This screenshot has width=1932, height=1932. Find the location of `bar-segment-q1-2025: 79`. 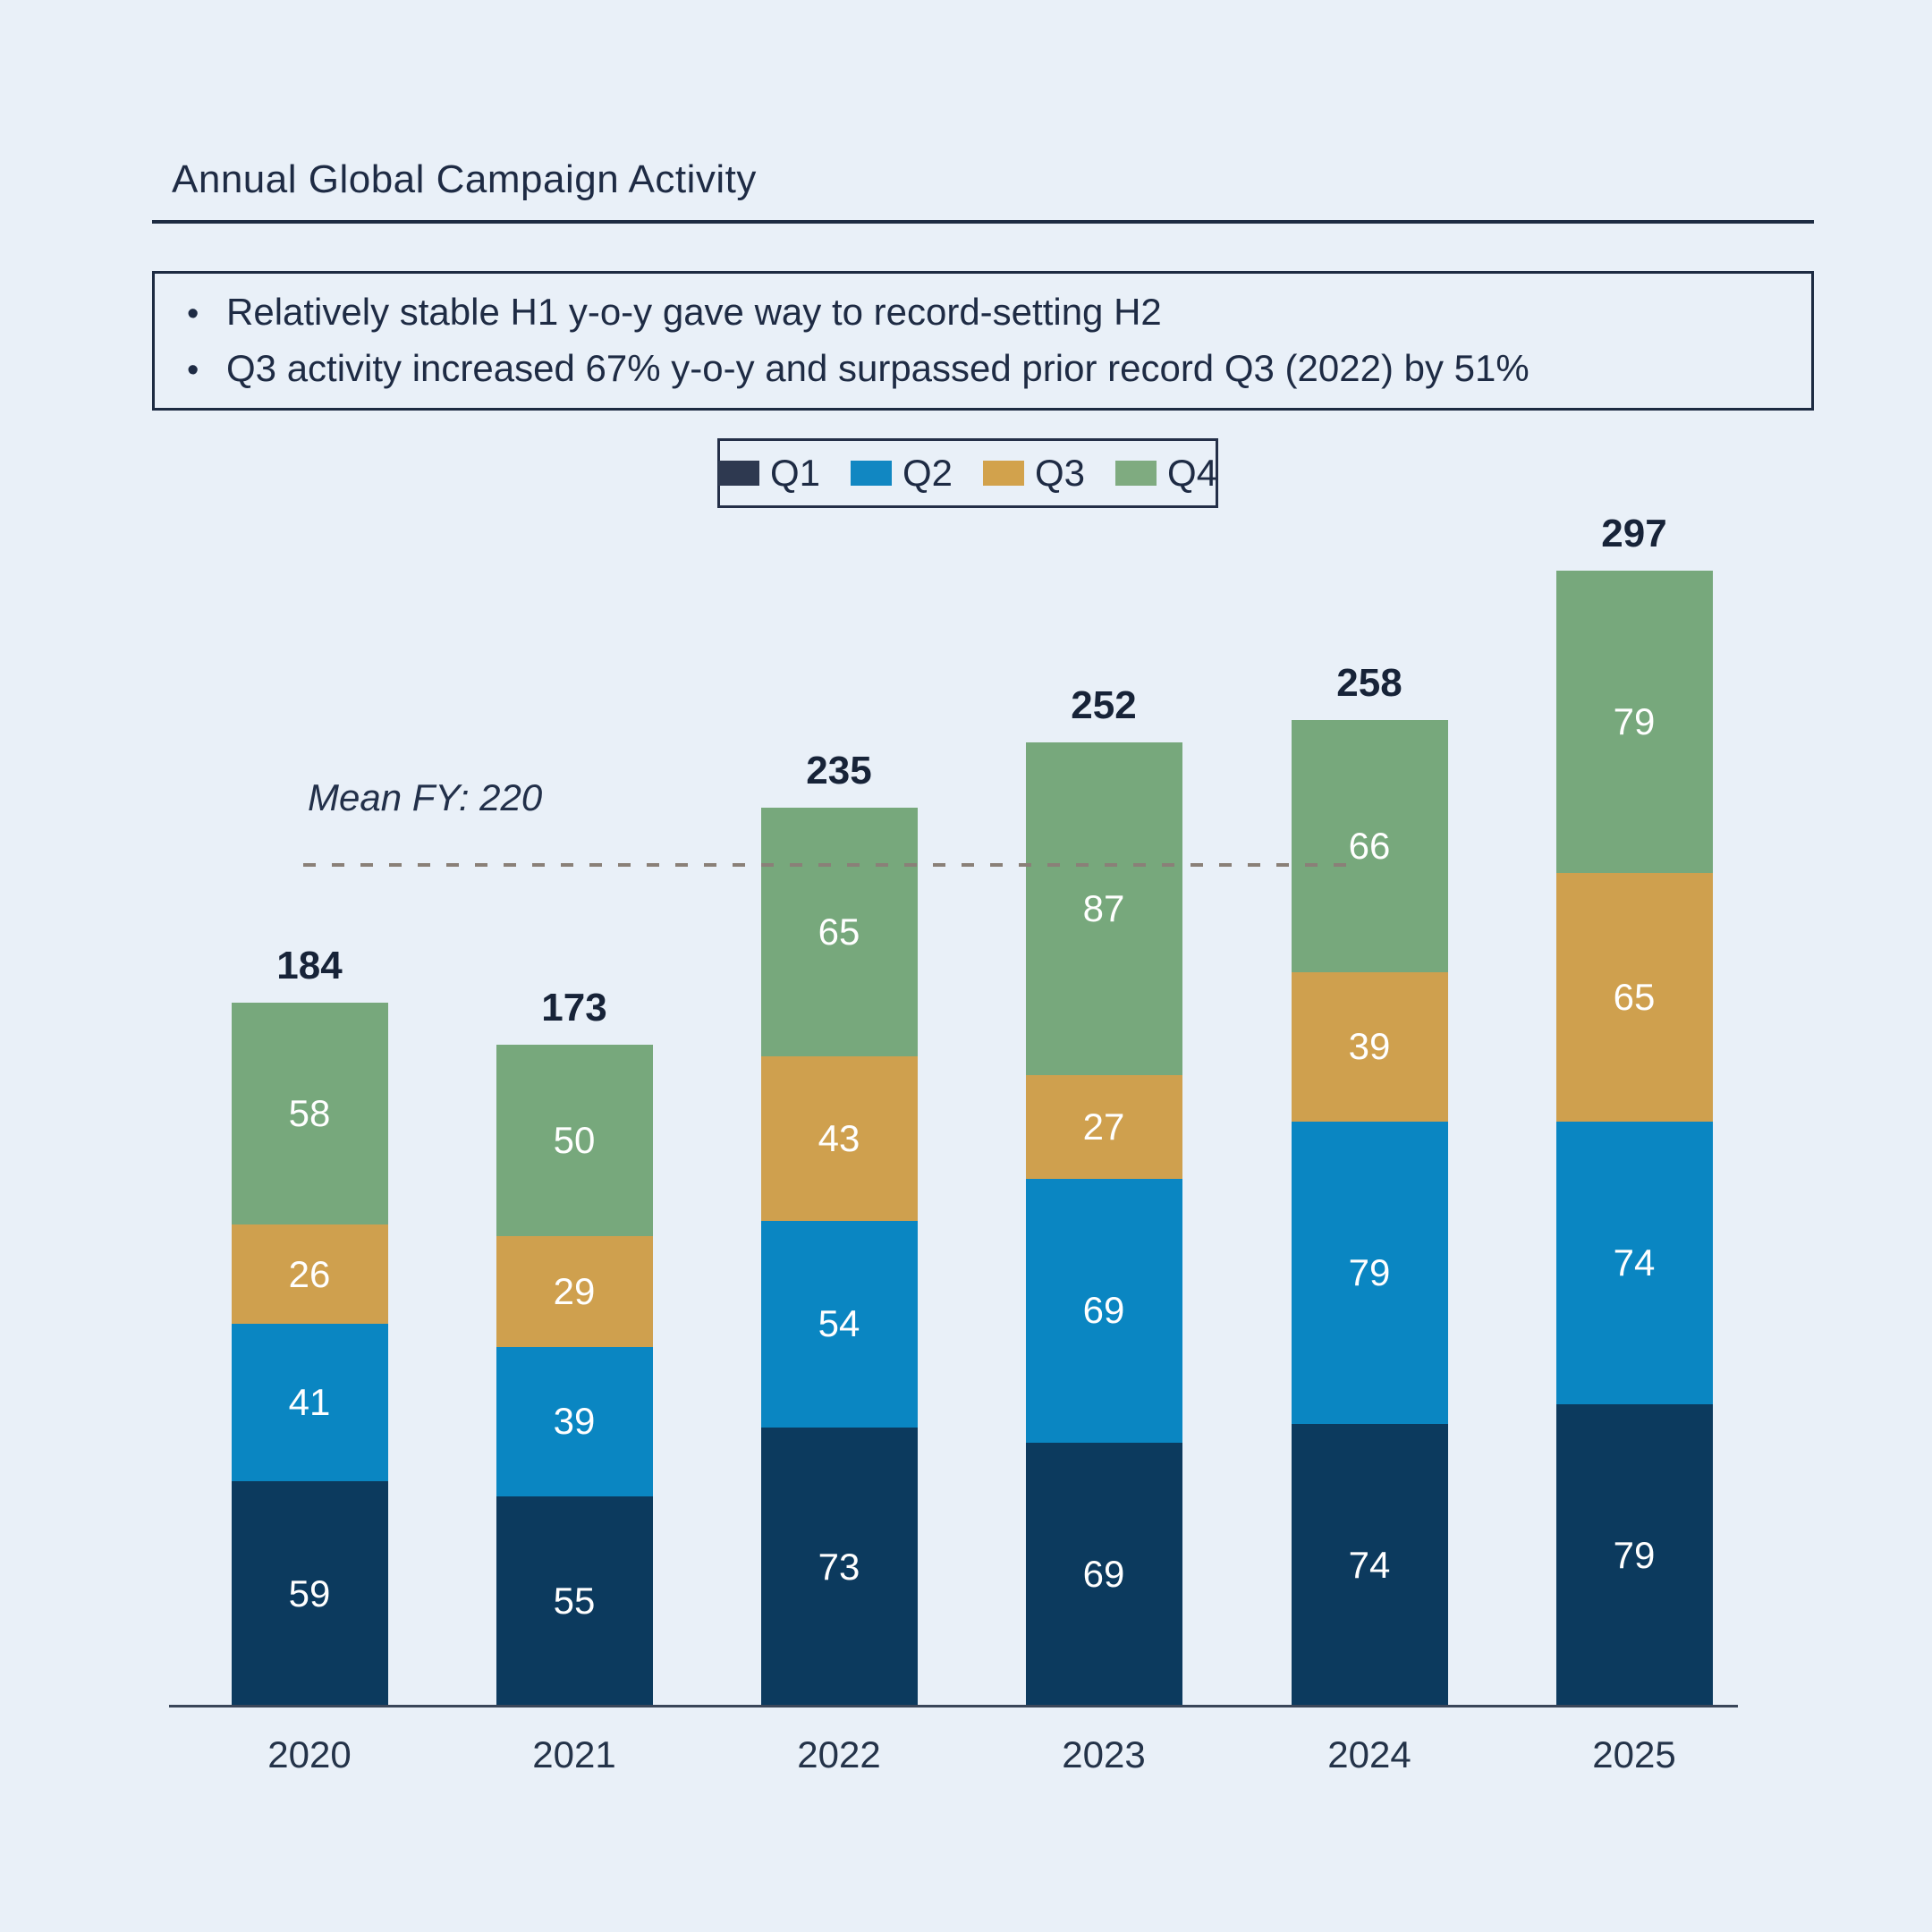

bar-segment-q1-2025: 79 is located at coordinates (1634, 1555).